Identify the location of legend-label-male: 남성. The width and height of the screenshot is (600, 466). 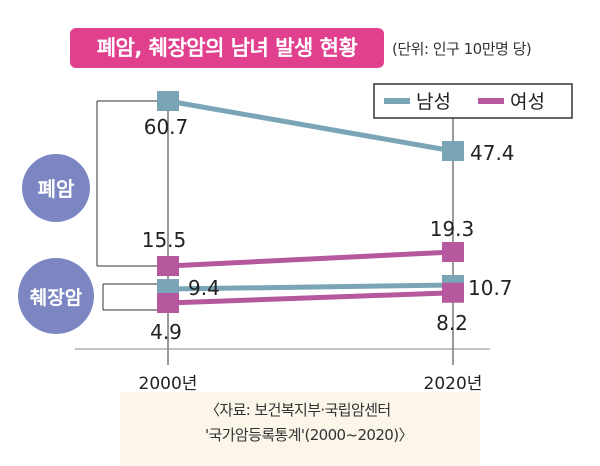
(433, 102).